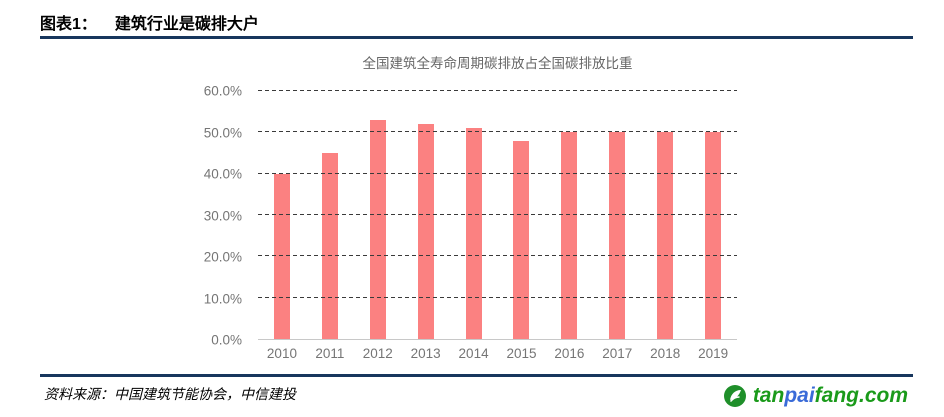 This screenshot has height=417, width=944. What do you see at coordinates (713, 353) in the screenshot?
I see `x-axis-tick-label: 2019` at bounding box center [713, 353].